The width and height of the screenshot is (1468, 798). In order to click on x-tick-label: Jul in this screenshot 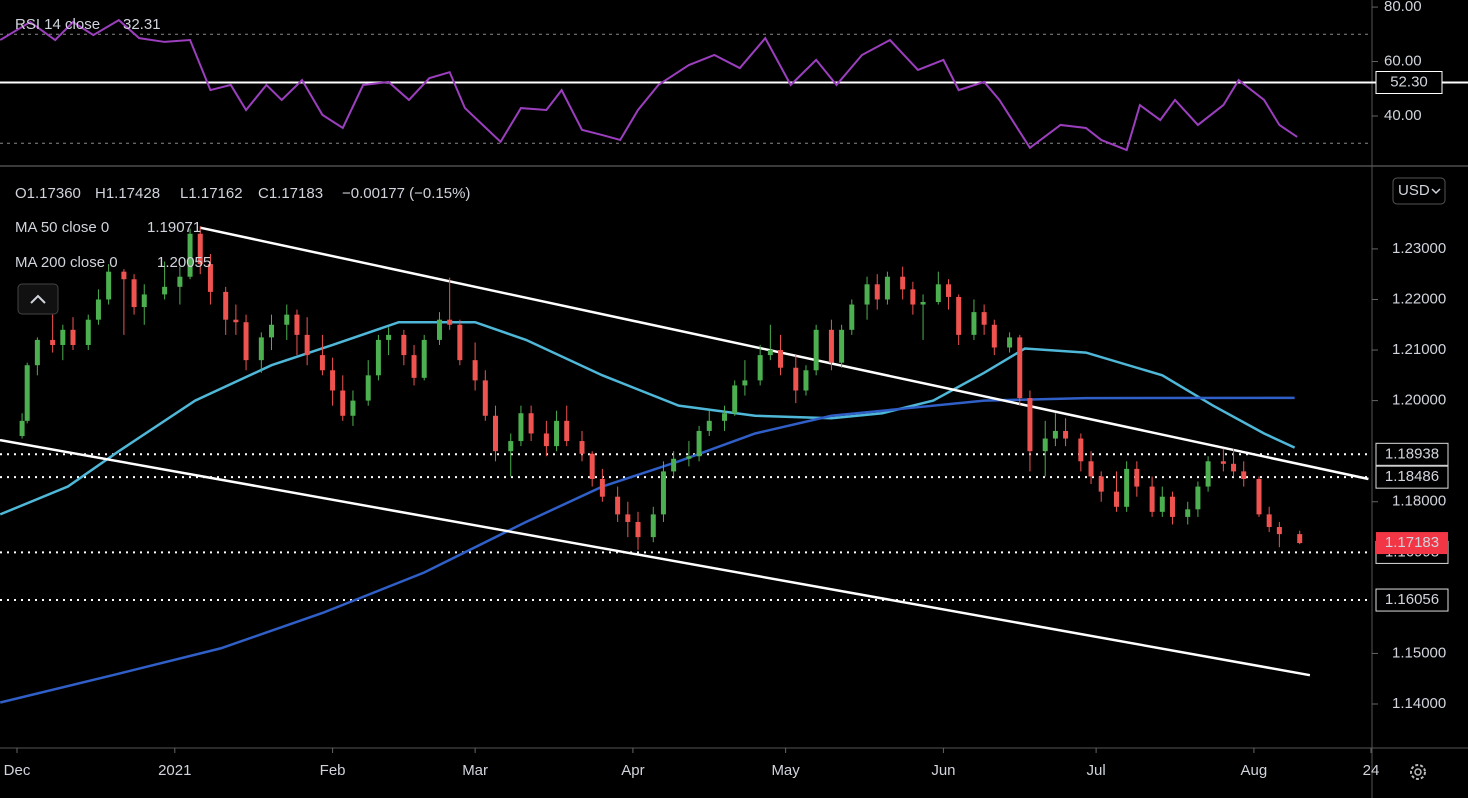, I will do `click(1096, 770)`.